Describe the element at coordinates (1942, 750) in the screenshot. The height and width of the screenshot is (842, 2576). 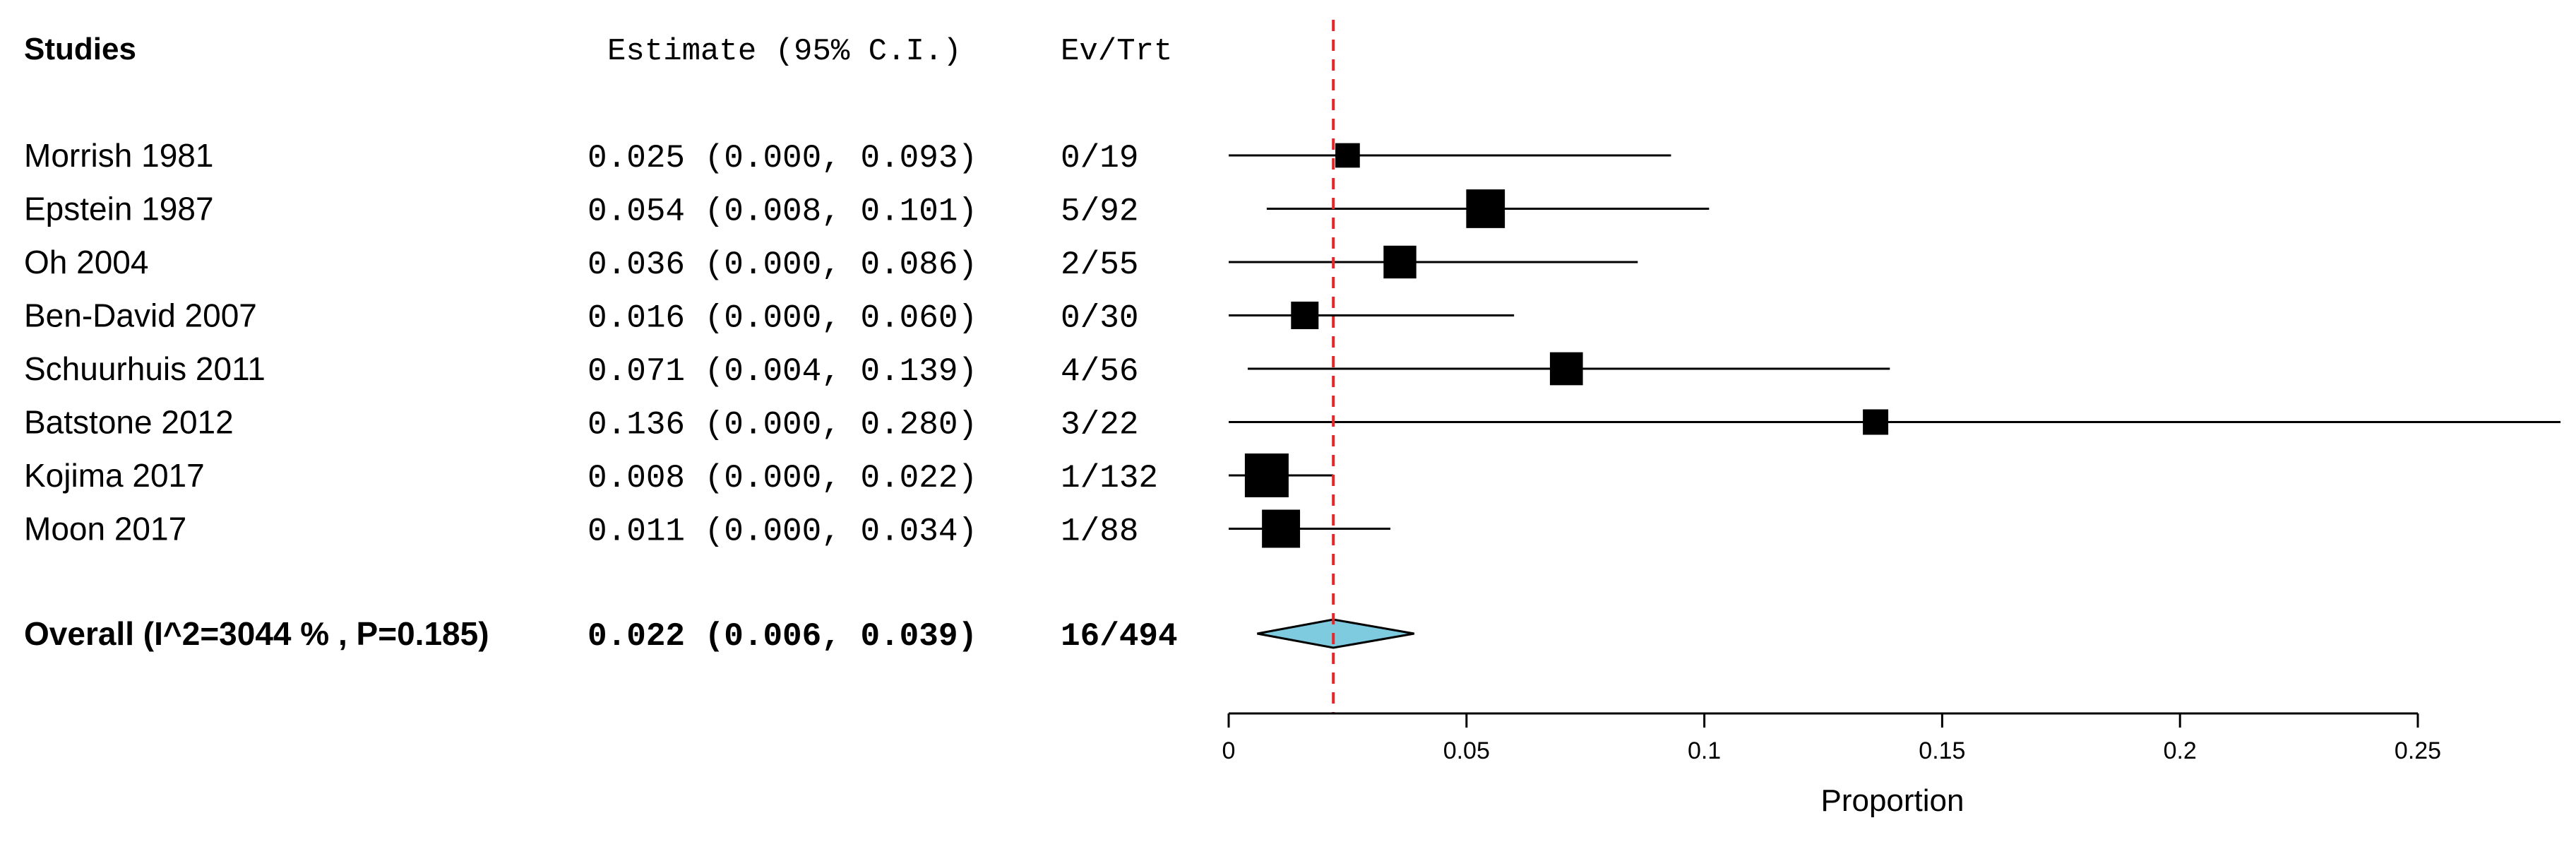
I see `x-tick-label: 0.15` at that location.